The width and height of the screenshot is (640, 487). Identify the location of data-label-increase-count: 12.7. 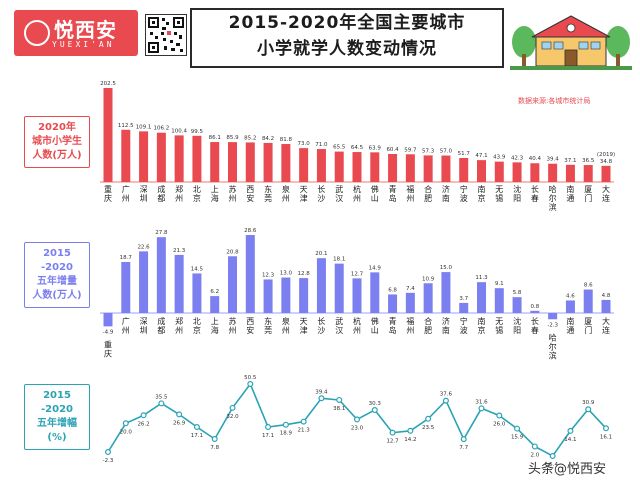
(357, 274).